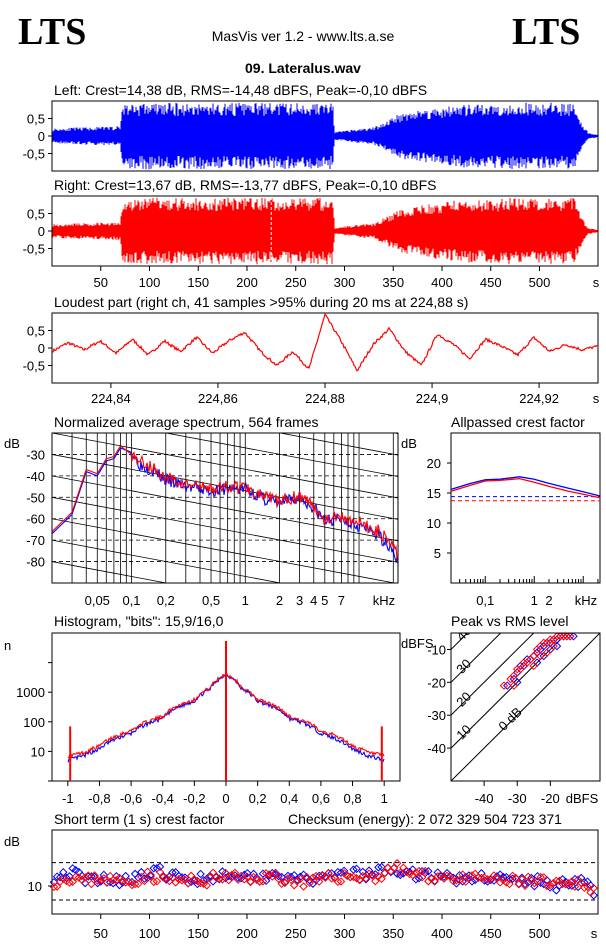  What do you see at coordinates (99, 798) in the screenshot?
I see `histogram-xtick-label: -0,8` at bounding box center [99, 798].